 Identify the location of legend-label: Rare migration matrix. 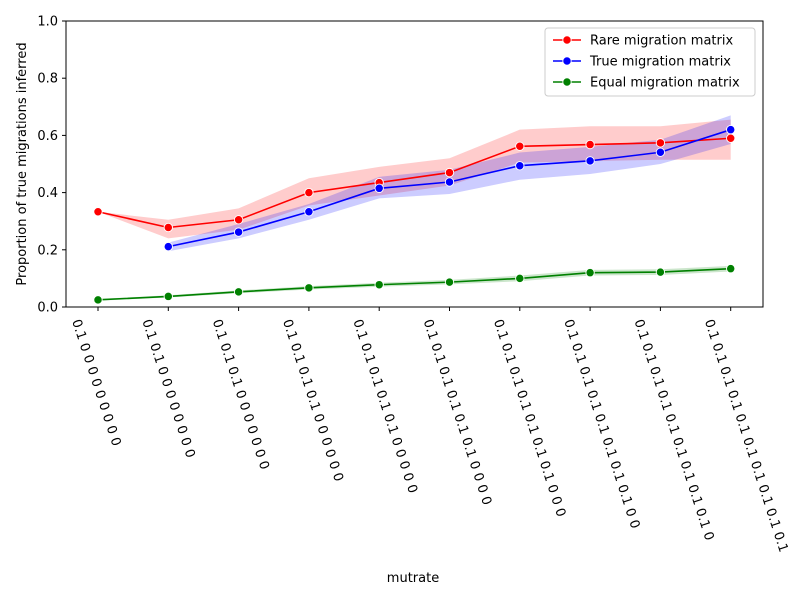
(661, 41).